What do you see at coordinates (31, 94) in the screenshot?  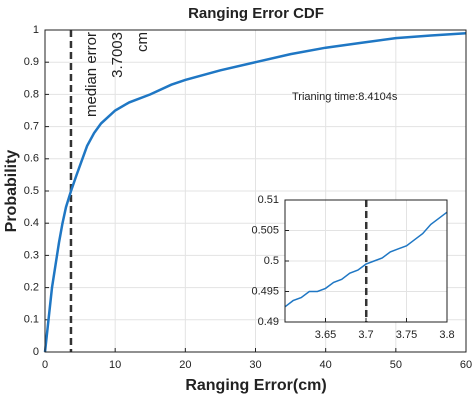 I see `y-tick-label: 0.8` at bounding box center [31, 94].